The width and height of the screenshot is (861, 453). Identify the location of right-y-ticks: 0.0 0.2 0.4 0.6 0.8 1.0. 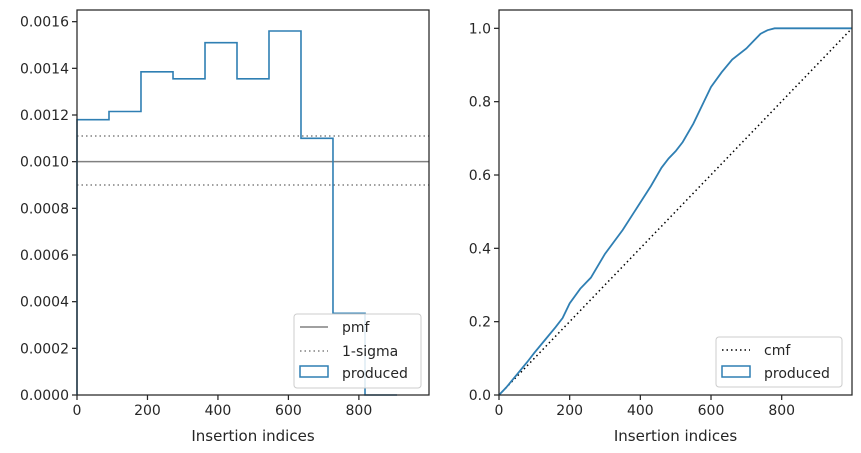
(484, 212).